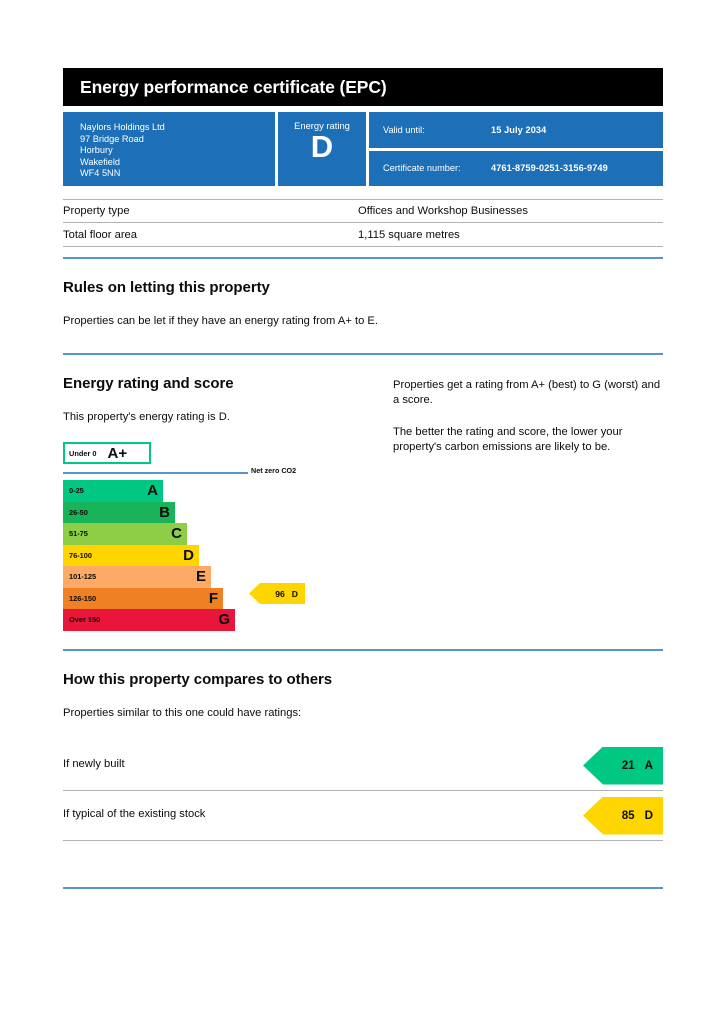 The width and height of the screenshot is (724, 1024). I want to click on comparison-score: 85, so click(628, 815).